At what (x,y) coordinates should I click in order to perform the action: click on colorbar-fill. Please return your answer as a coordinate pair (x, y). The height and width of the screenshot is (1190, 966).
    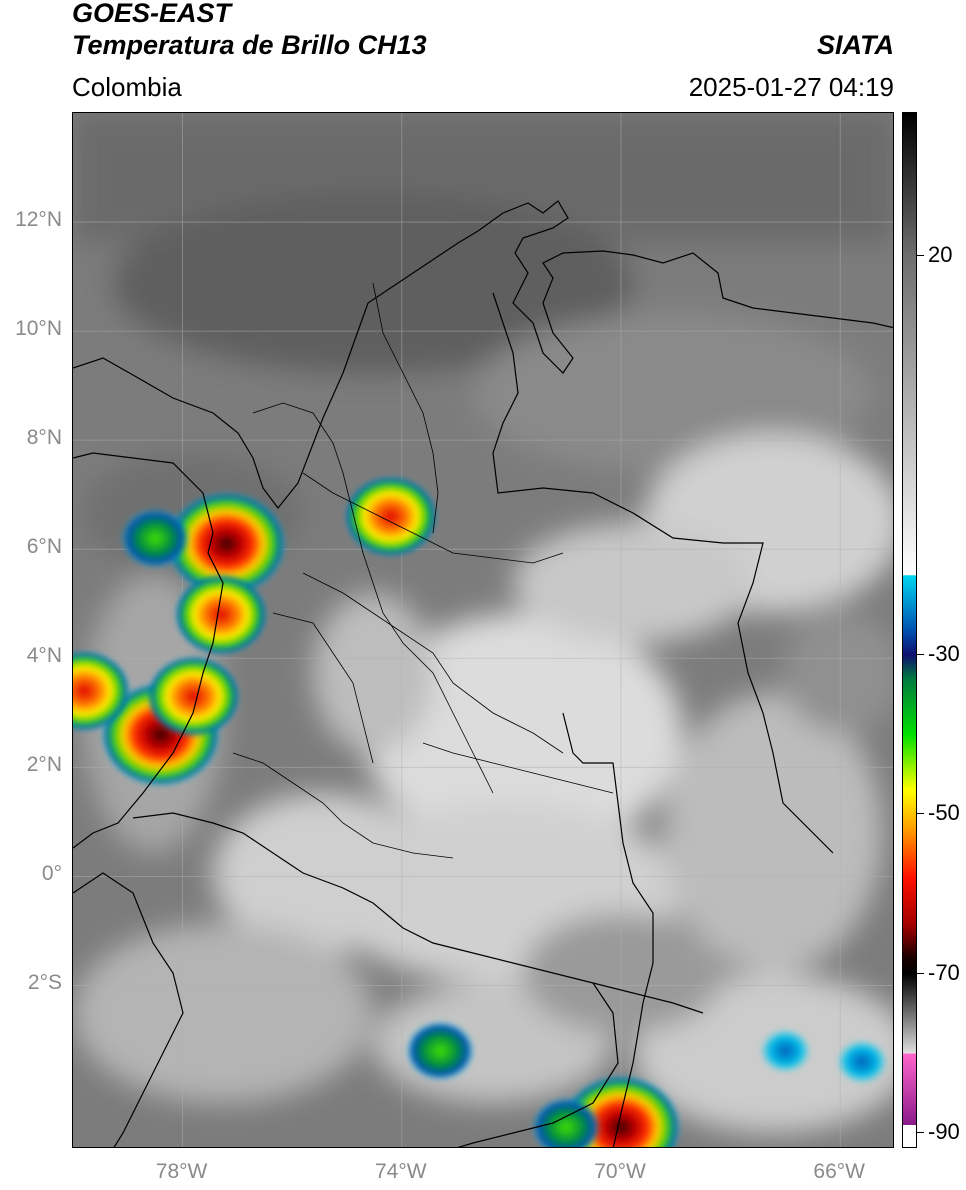
    Looking at the image, I should click on (909, 630).